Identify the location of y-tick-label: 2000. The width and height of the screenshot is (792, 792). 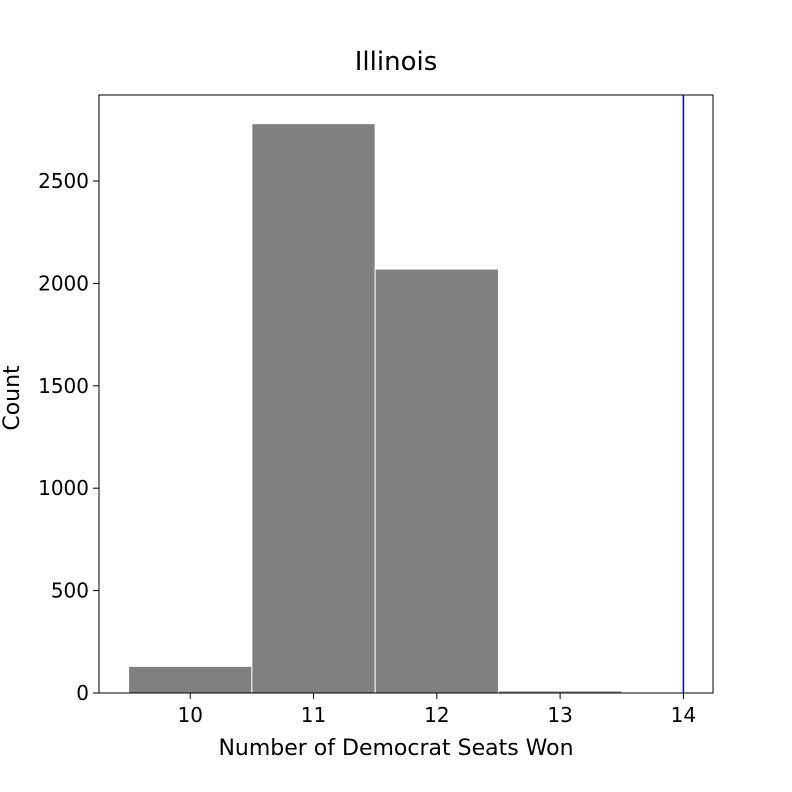
(63, 283).